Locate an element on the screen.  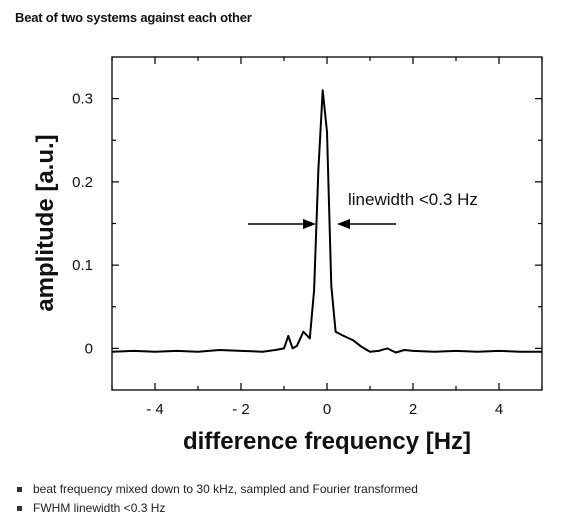
y-tick-labels: 0 0.1 0.2 0.3 is located at coordinates (82, 224).